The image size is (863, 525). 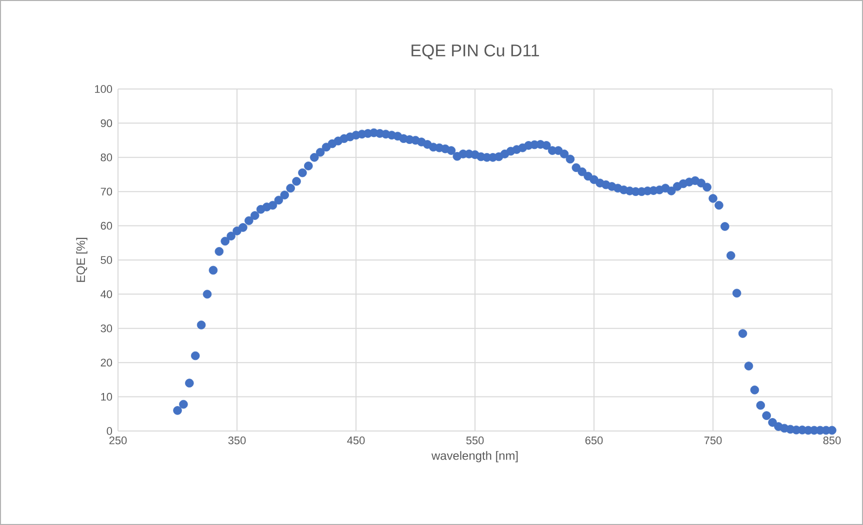 I want to click on y-axis-title: EQE [%], so click(x=82, y=260).